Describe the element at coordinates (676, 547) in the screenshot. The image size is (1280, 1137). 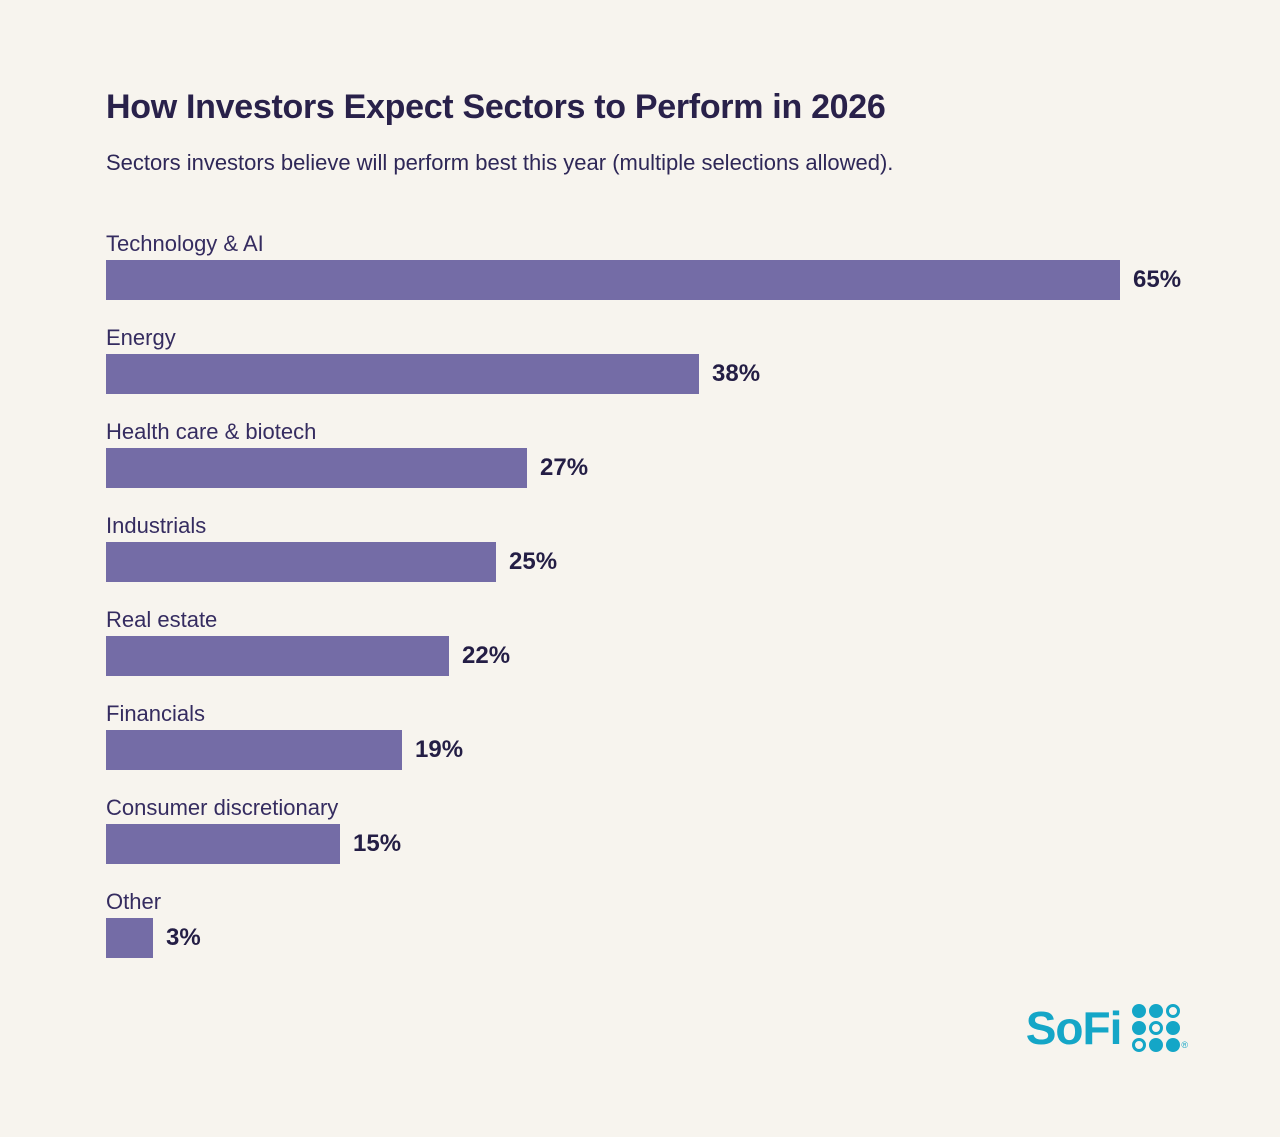
I see `bar-row-industrials: Industrials 25%` at that location.